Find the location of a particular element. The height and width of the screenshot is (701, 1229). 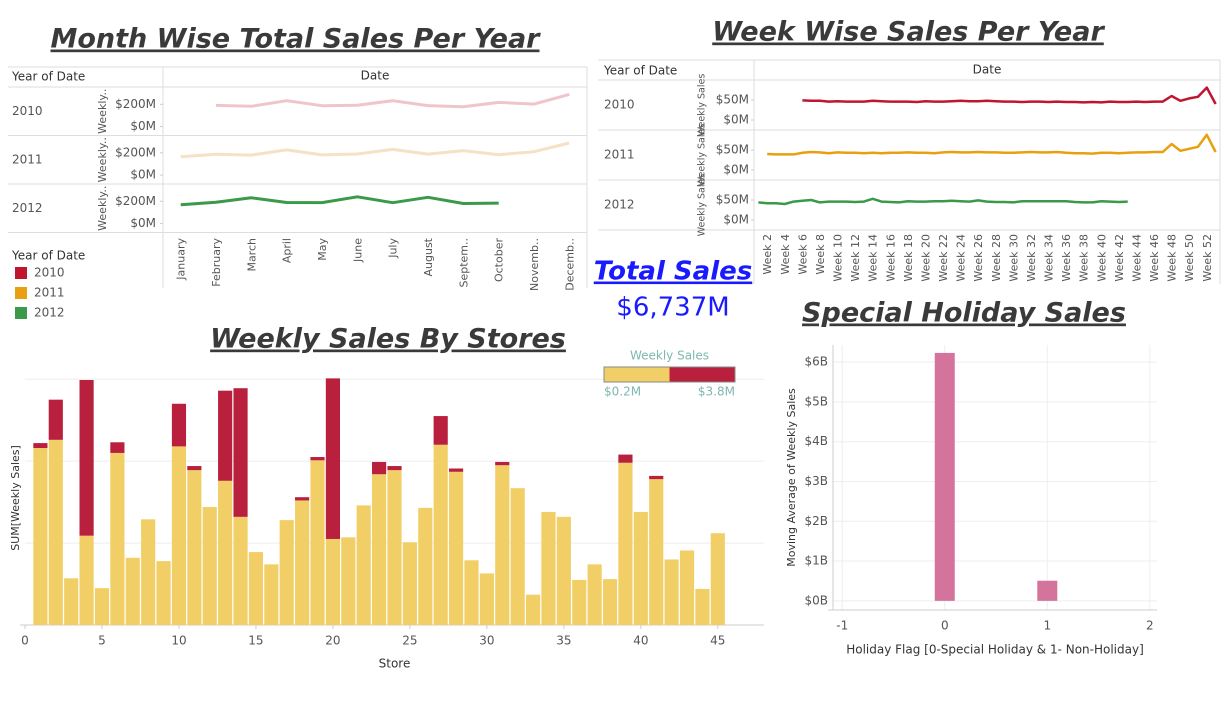

x-tick-label: Week 20 is located at coordinates (925, 258).